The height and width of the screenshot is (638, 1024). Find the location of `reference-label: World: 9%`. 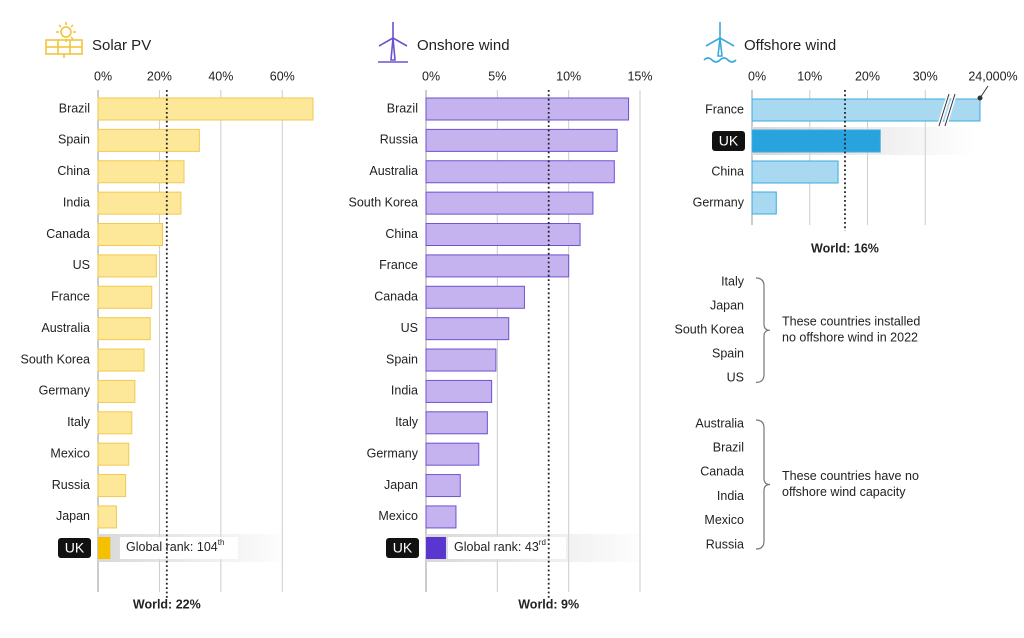

reference-label: World: 9% is located at coordinates (548, 604).